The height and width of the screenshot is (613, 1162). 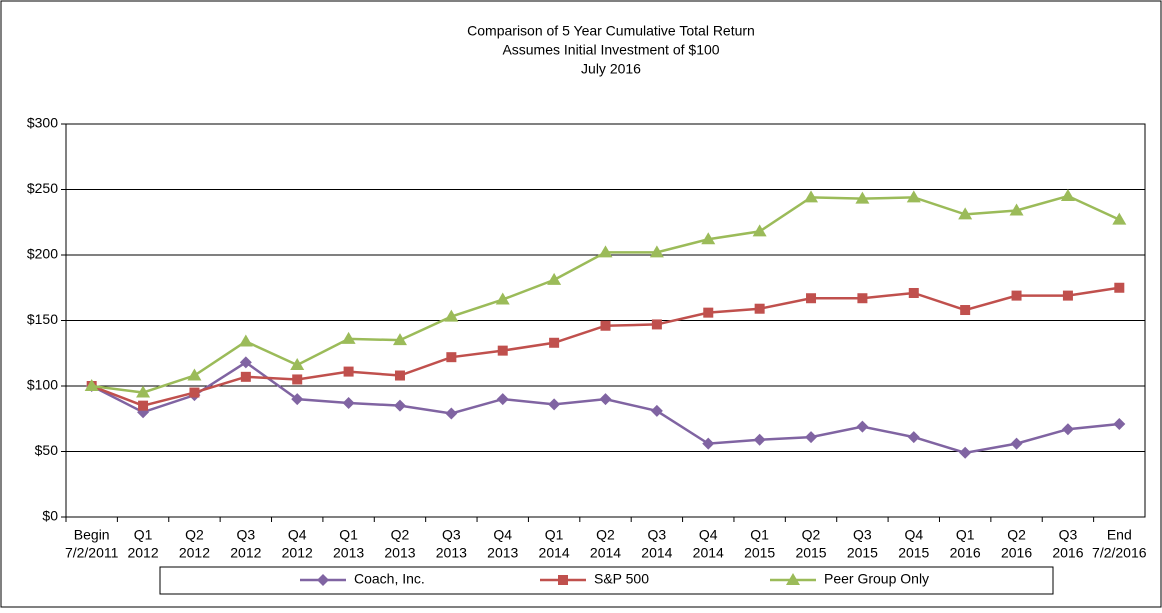 I want to click on legend-label: Coach, Inc., so click(x=389, y=579).